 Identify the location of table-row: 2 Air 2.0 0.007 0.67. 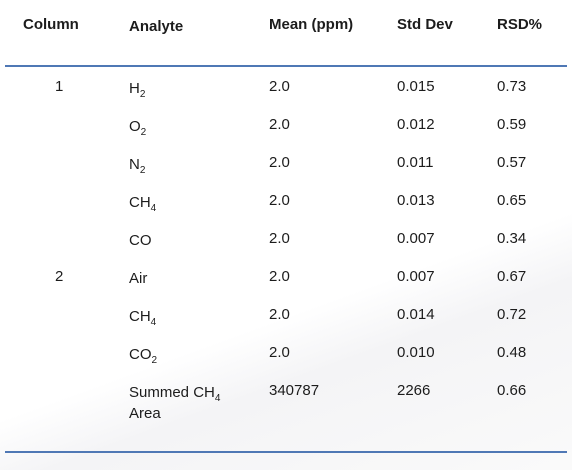
(286, 278).